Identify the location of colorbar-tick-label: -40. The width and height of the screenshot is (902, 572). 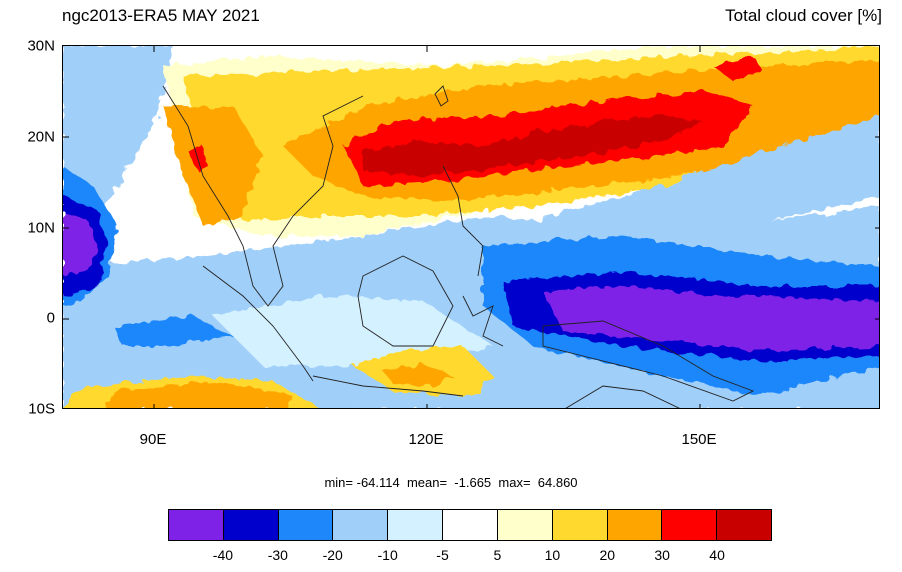
(223, 555).